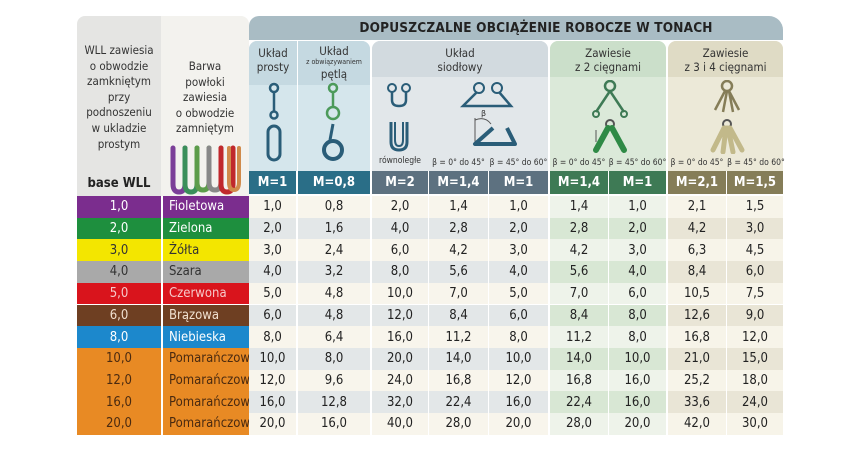  Describe the element at coordinates (272, 293) in the screenshot. I see `value-cell: 5,0` at that location.